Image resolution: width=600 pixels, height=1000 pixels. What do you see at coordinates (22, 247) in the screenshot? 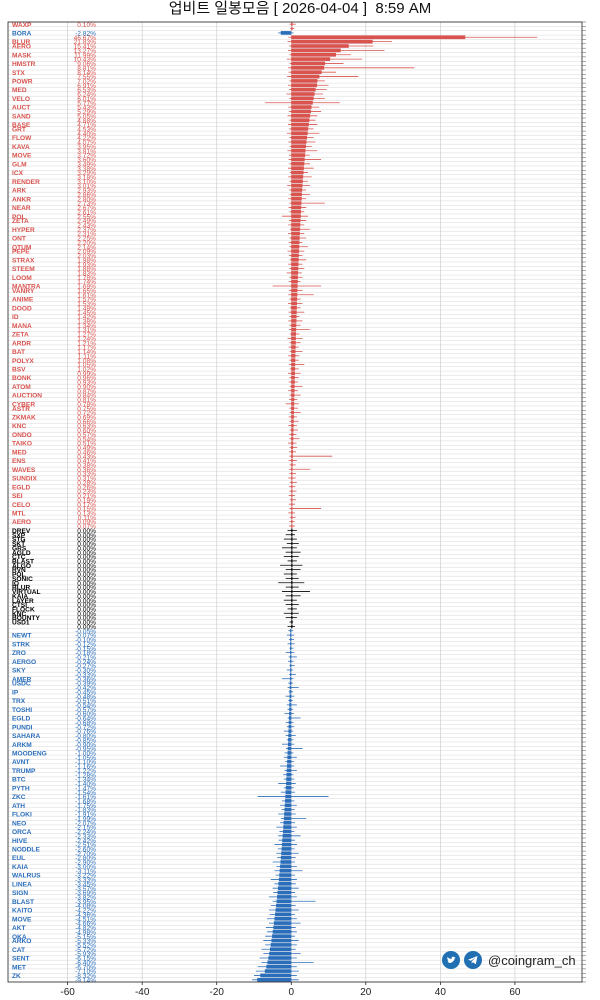
I see `coin-label: QTUM` at bounding box center [22, 247].